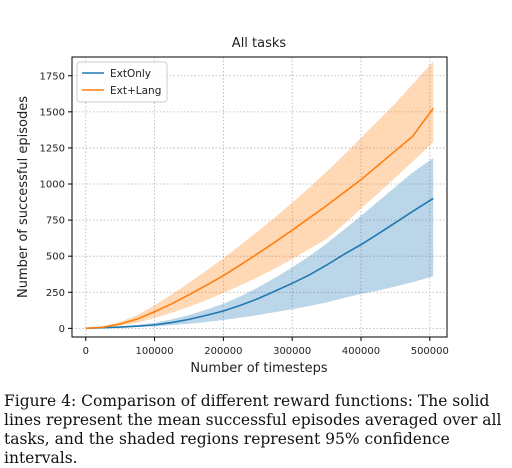 The image size is (512, 468). I want to click on legend-box, so click(122, 82).